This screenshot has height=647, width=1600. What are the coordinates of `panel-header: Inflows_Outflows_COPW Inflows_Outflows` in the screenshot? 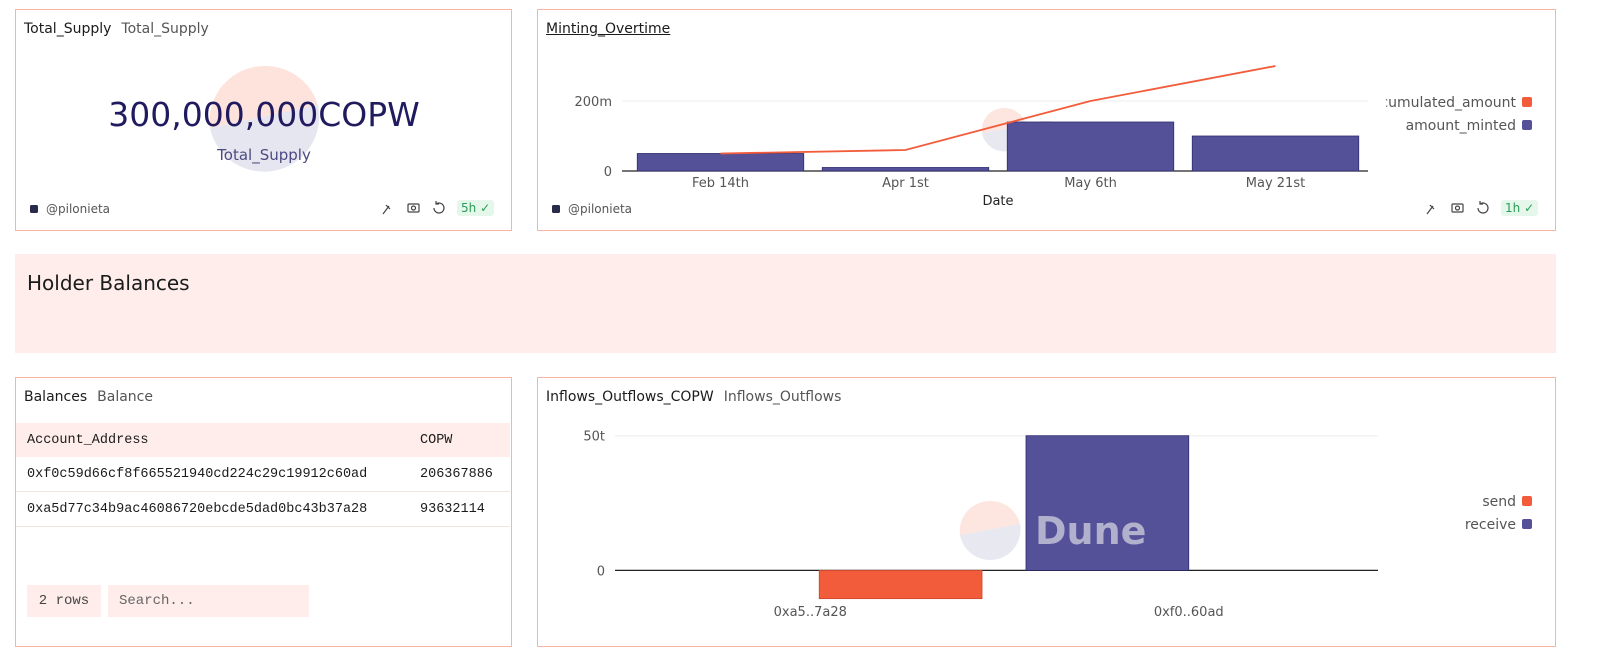 It's located at (693, 397).